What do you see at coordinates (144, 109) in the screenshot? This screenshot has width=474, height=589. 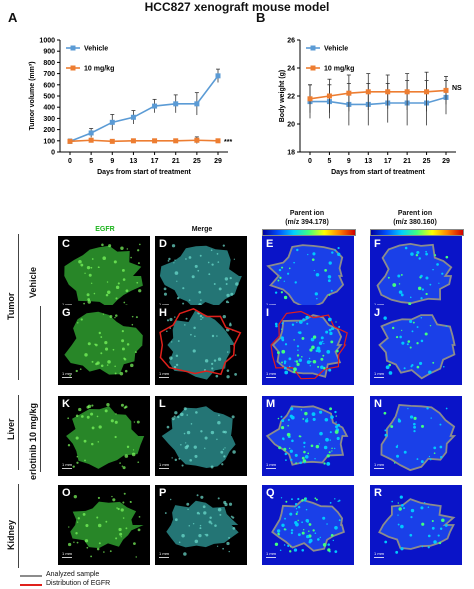 I see `series-line-vehicle` at bounding box center [144, 109].